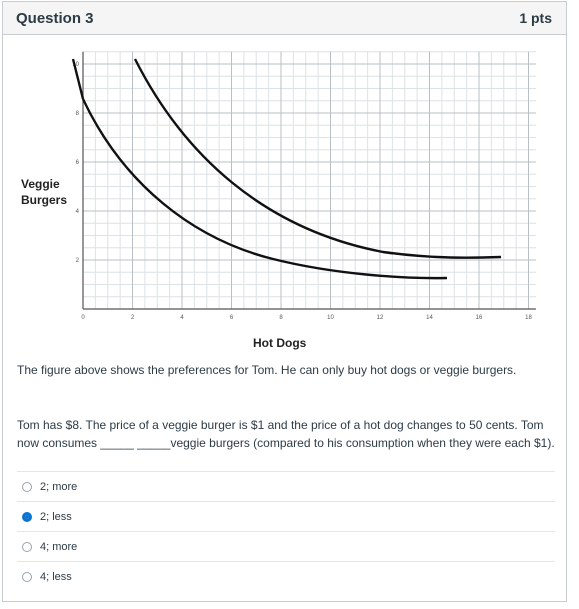  I want to click on answer-option: 4; more, so click(286, 546).